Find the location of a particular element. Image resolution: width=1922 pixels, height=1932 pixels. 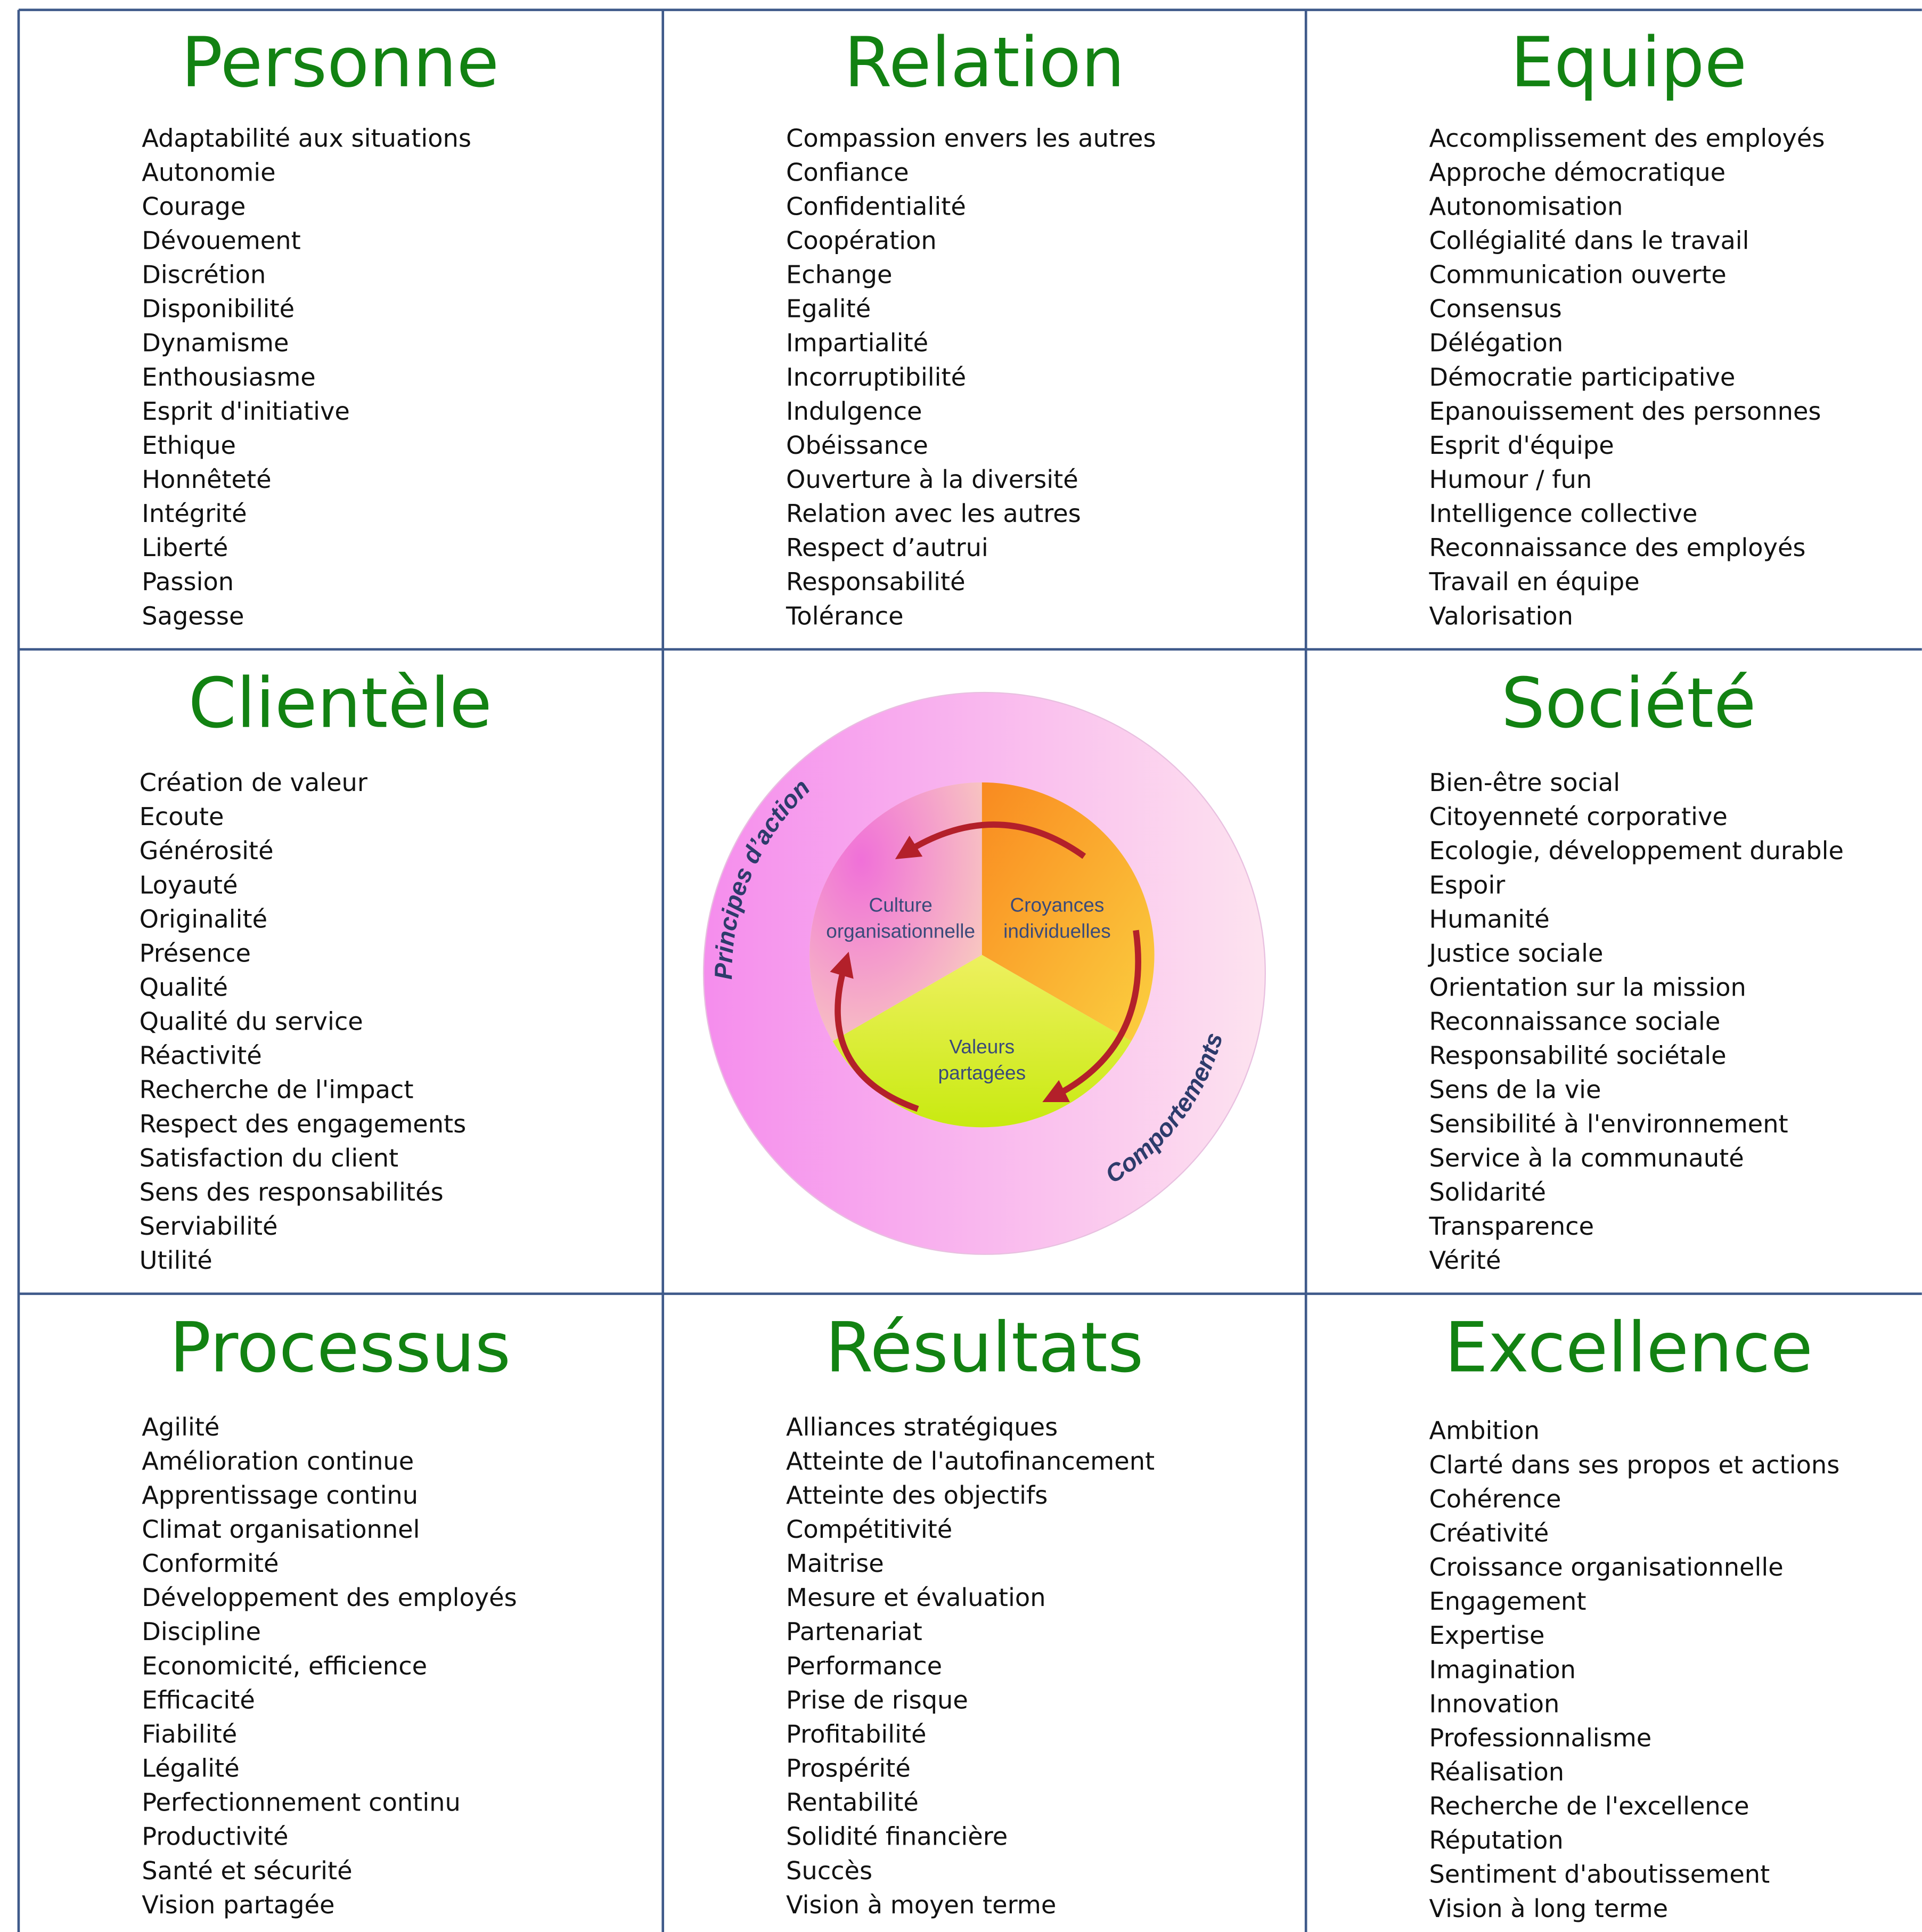

value-item: Consensus is located at coordinates (1495, 309).